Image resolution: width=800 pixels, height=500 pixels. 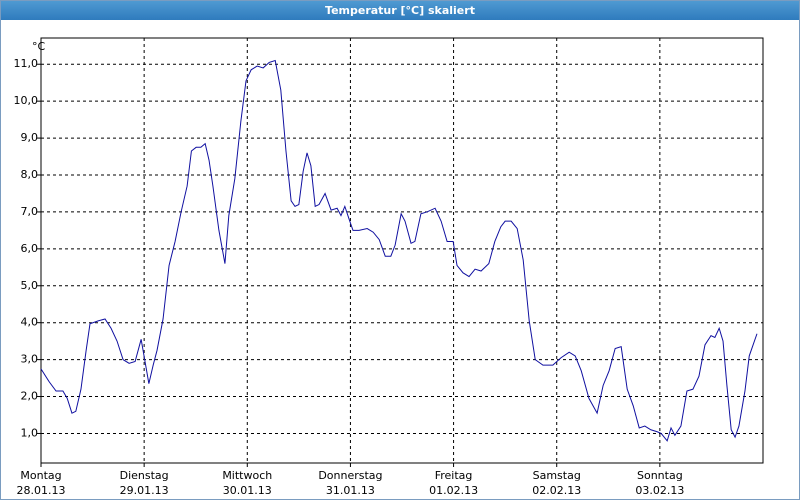 What do you see at coordinates (400, 10) in the screenshot?
I see `title-bar: Temperatur [°C] skaliert` at bounding box center [400, 10].